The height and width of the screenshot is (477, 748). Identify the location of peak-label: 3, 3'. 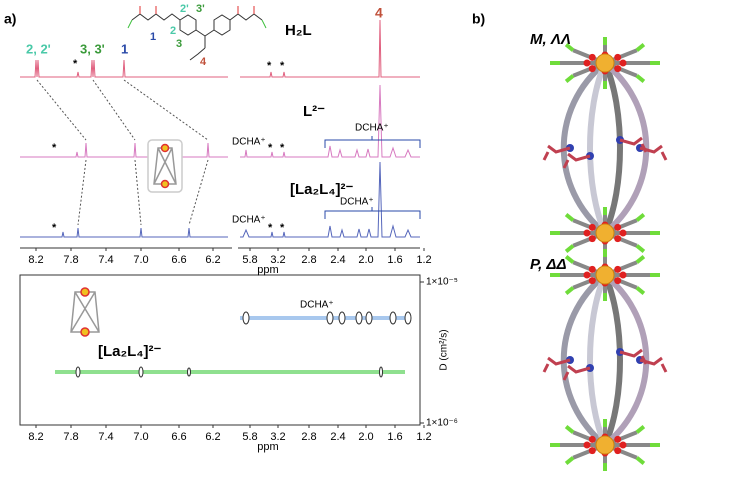
(92, 48).